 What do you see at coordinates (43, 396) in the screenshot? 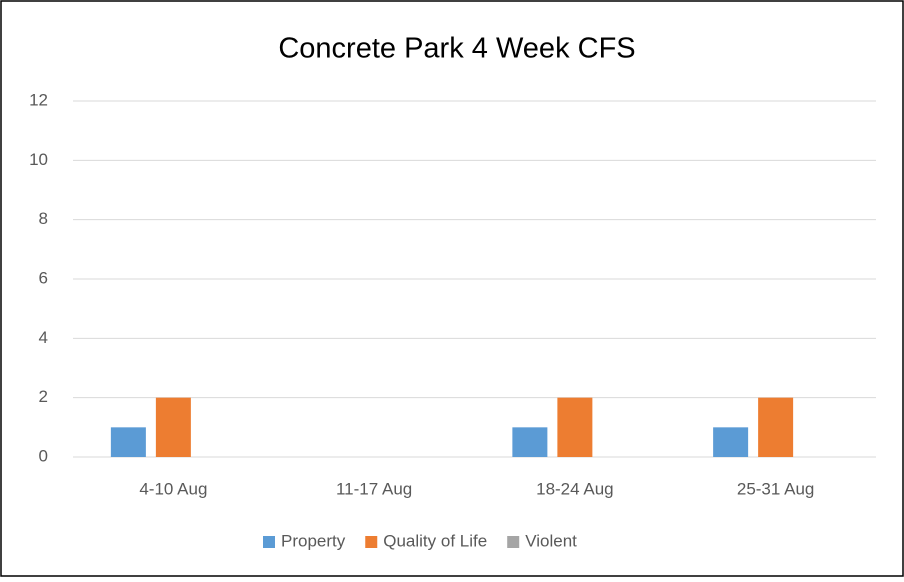
I see `y-tick-label: 2` at bounding box center [43, 396].